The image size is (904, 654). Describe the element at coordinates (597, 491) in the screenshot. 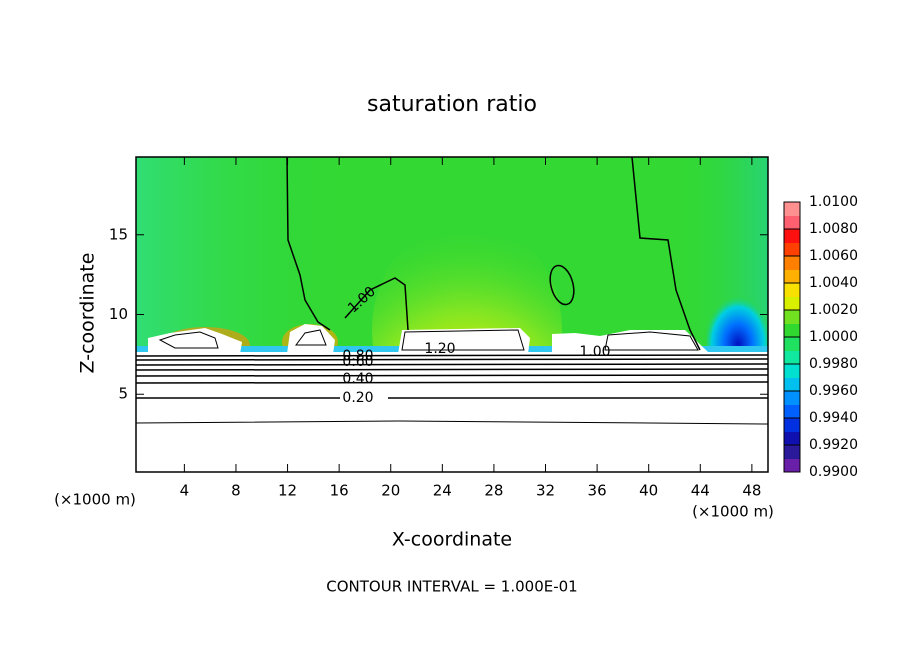

I see `x-tick-label: 36` at that location.